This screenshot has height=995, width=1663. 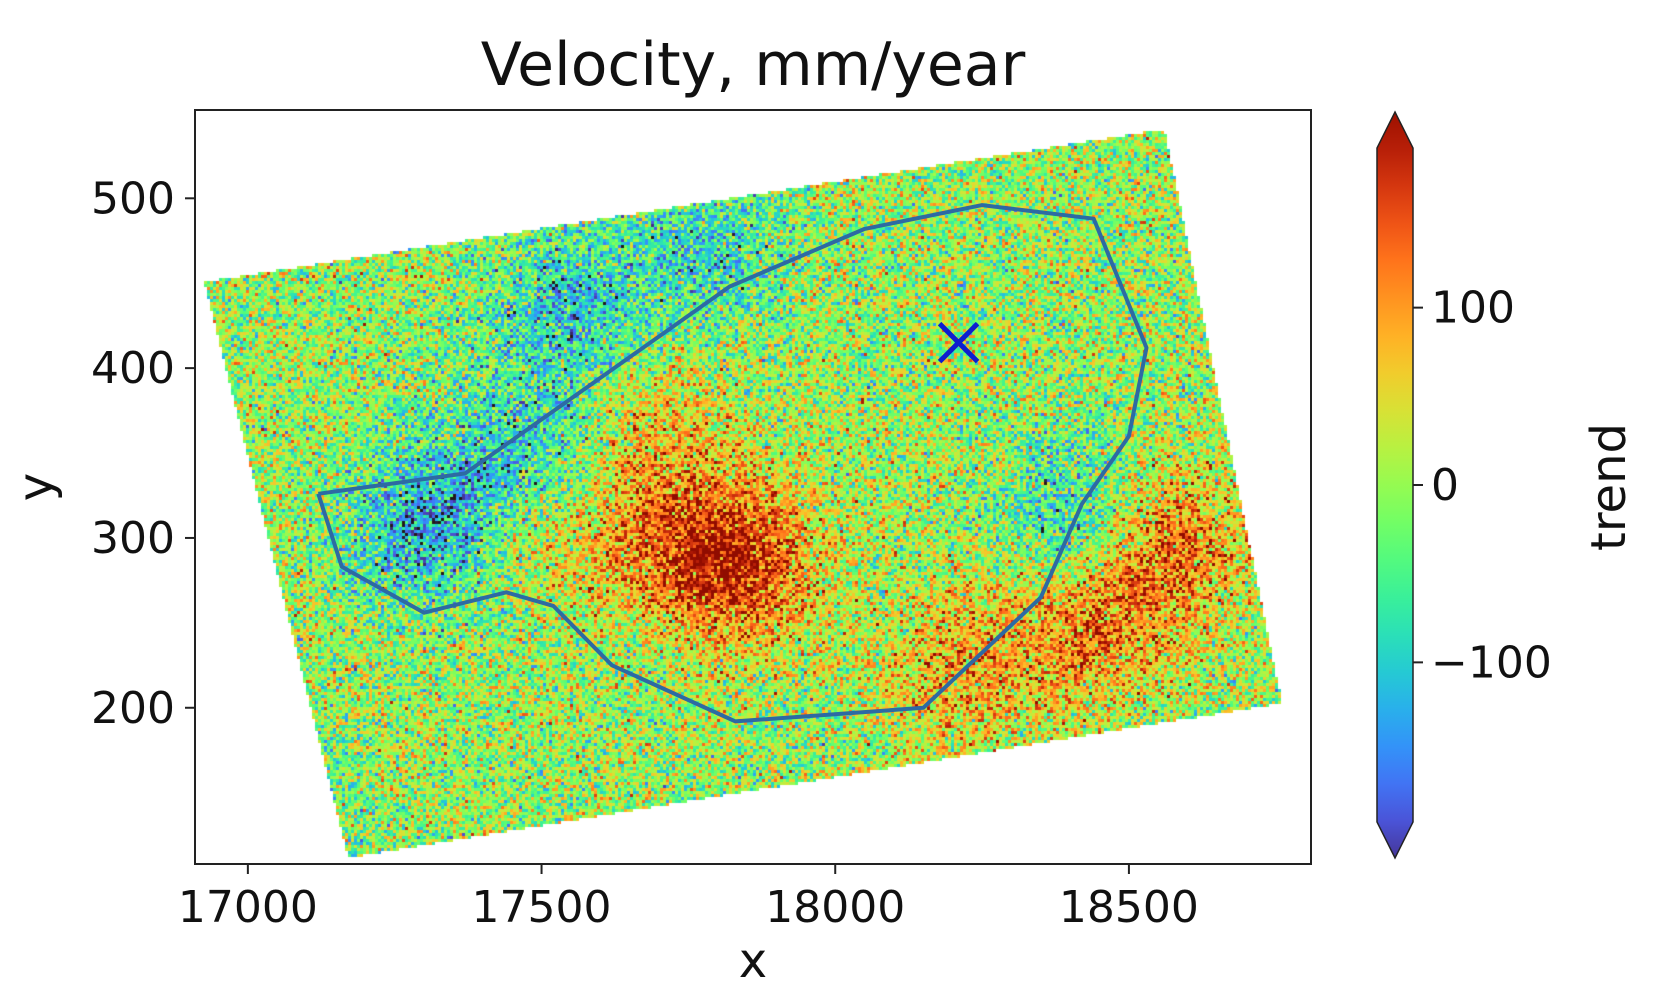 What do you see at coordinates (133, 538) in the screenshot?
I see `y-tick-label: 300` at bounding box center [133, 538].